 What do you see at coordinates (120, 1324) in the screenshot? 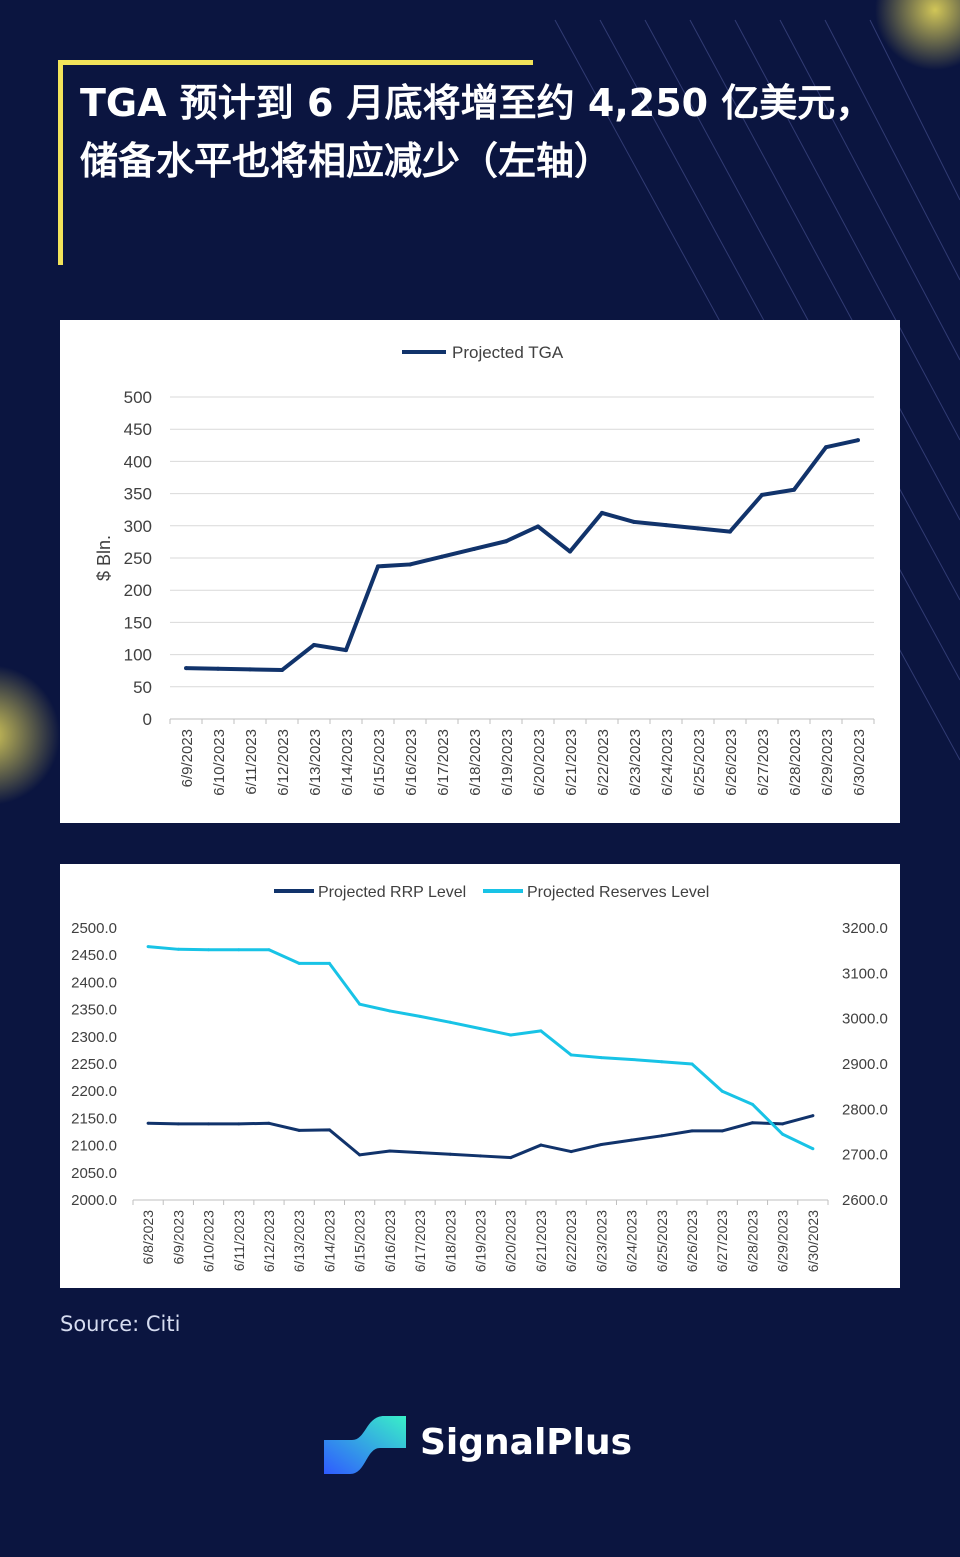
I see `source-note: Source: Citi` at bounding box center [120, 1324].